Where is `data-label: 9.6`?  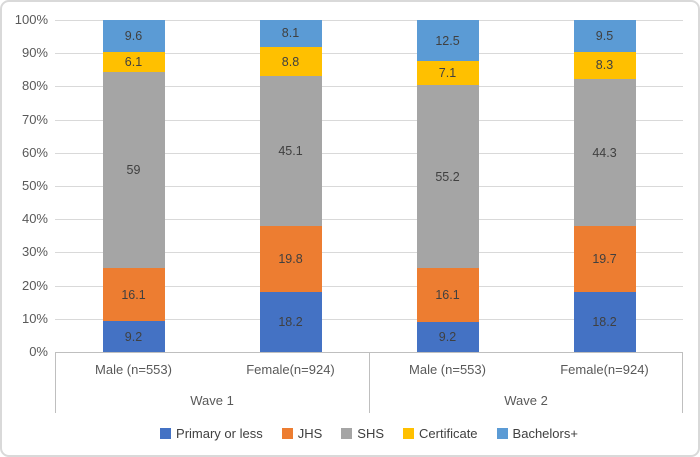 data-label: 9.6 is located at coordinates (133, 35).